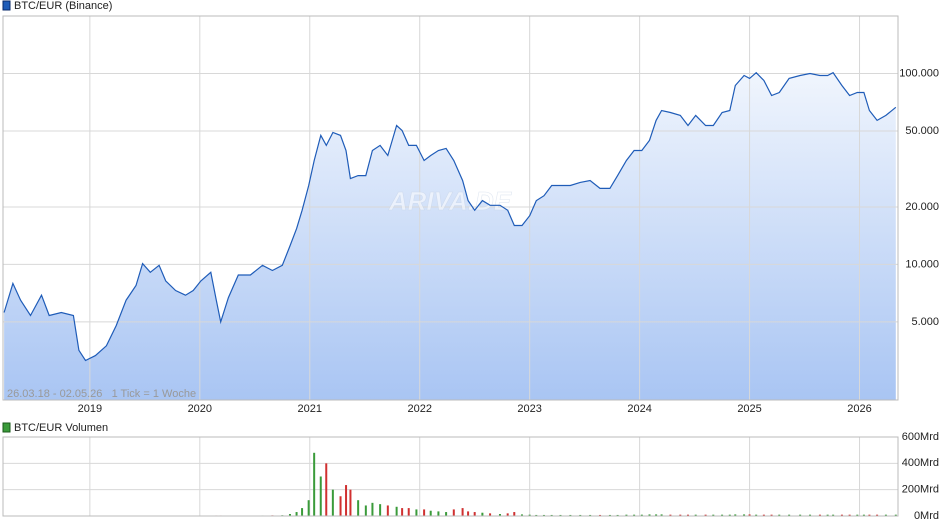 The height and width of the screenshot is (531, 940). Describe the element at coordinates (859, 409) in the screenshot. I see `x-tick-label: 2026` at that location.